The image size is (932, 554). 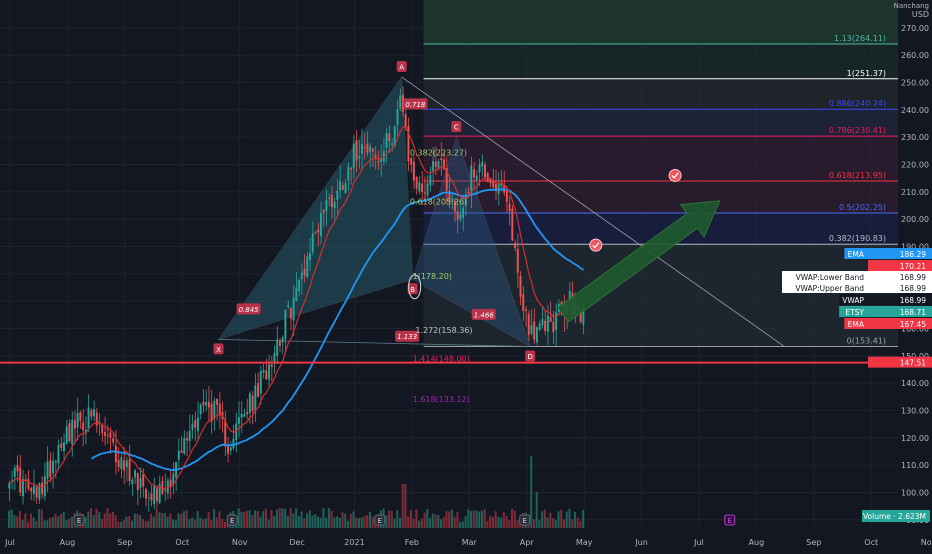 I want to click on ratio-badge, so click(x=248, y=309).